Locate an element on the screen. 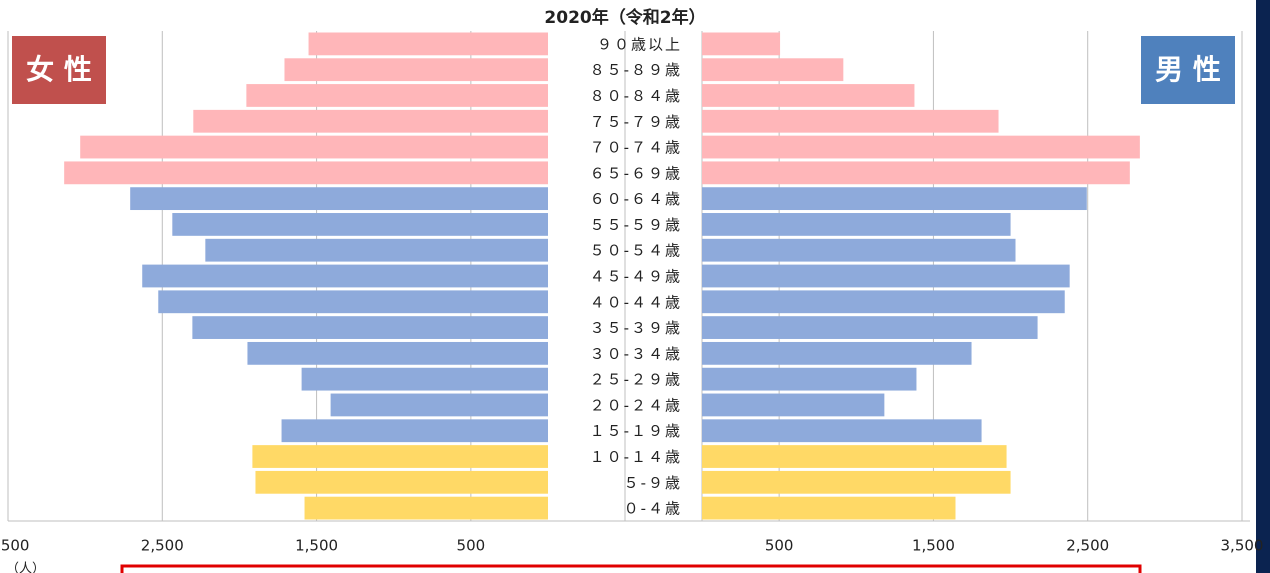  x-axis-label: （人） is located at coordinates (25, 567).